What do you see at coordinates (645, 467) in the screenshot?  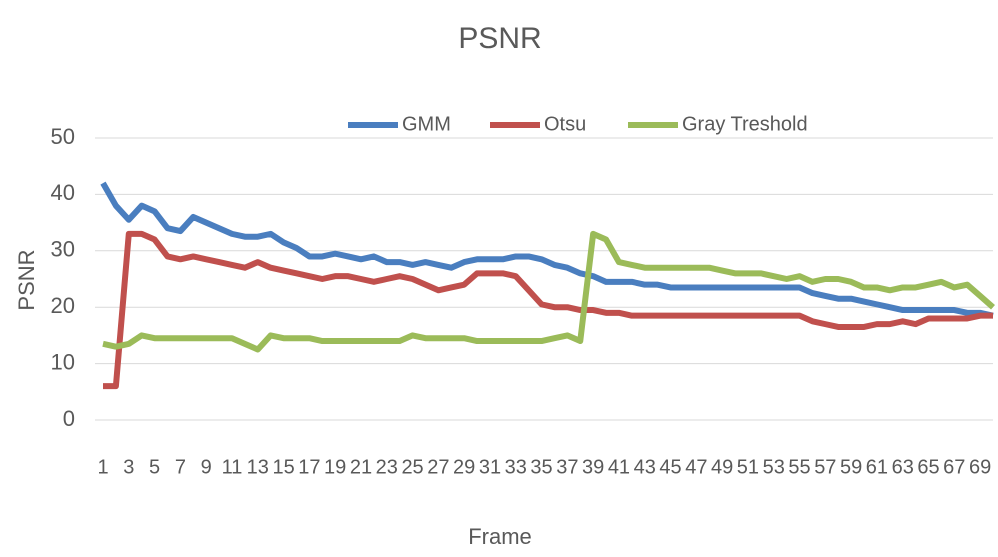 I see `x-tick-label: 43` at bounding box center [645, 467].